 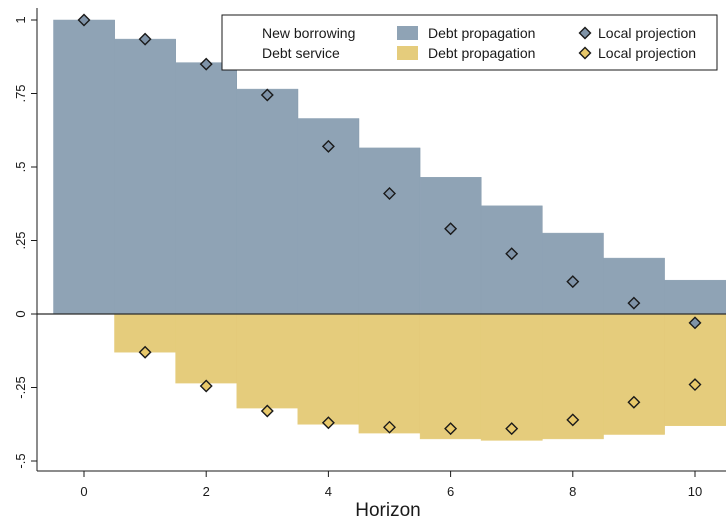 What do you see at coordinates (20, 313) in the screenshot?
I see `y-tick-label: 0` at bounding box center [20, 313].